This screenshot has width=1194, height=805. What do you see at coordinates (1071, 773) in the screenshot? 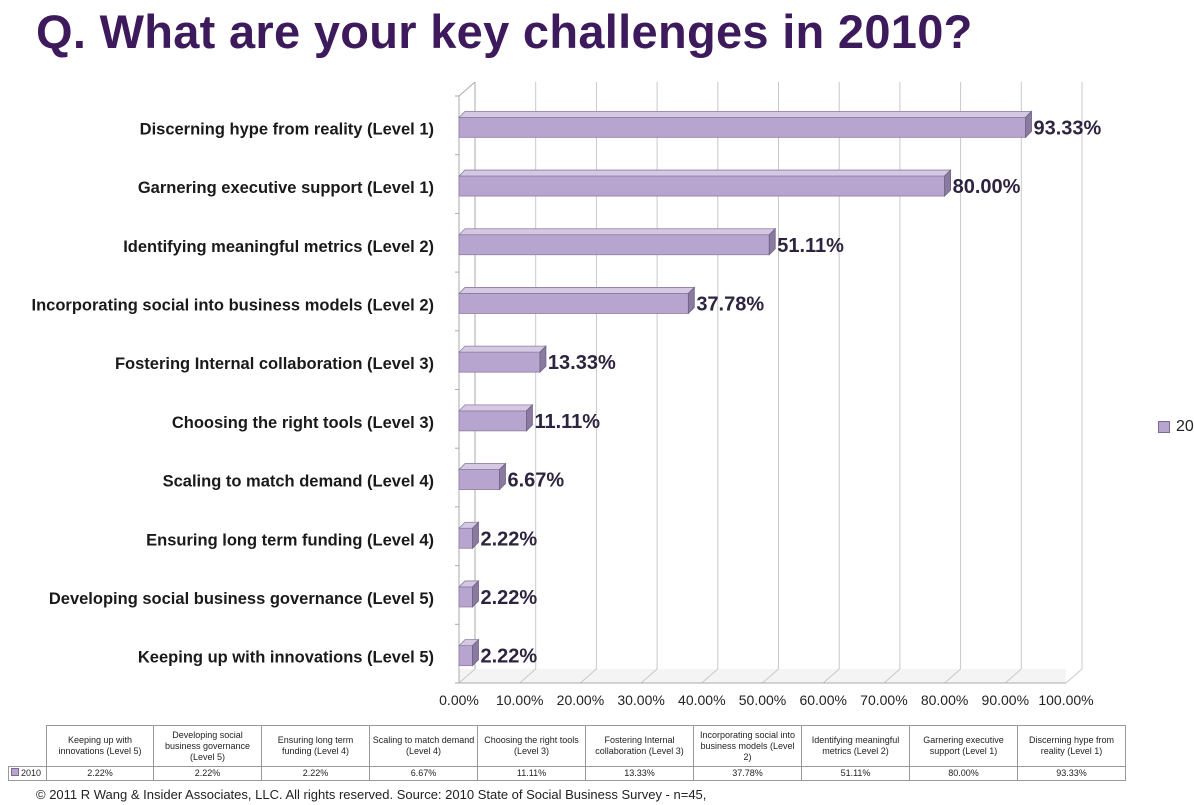
I see `table-cell: 93.33%` at bounding box center [1071, 773].